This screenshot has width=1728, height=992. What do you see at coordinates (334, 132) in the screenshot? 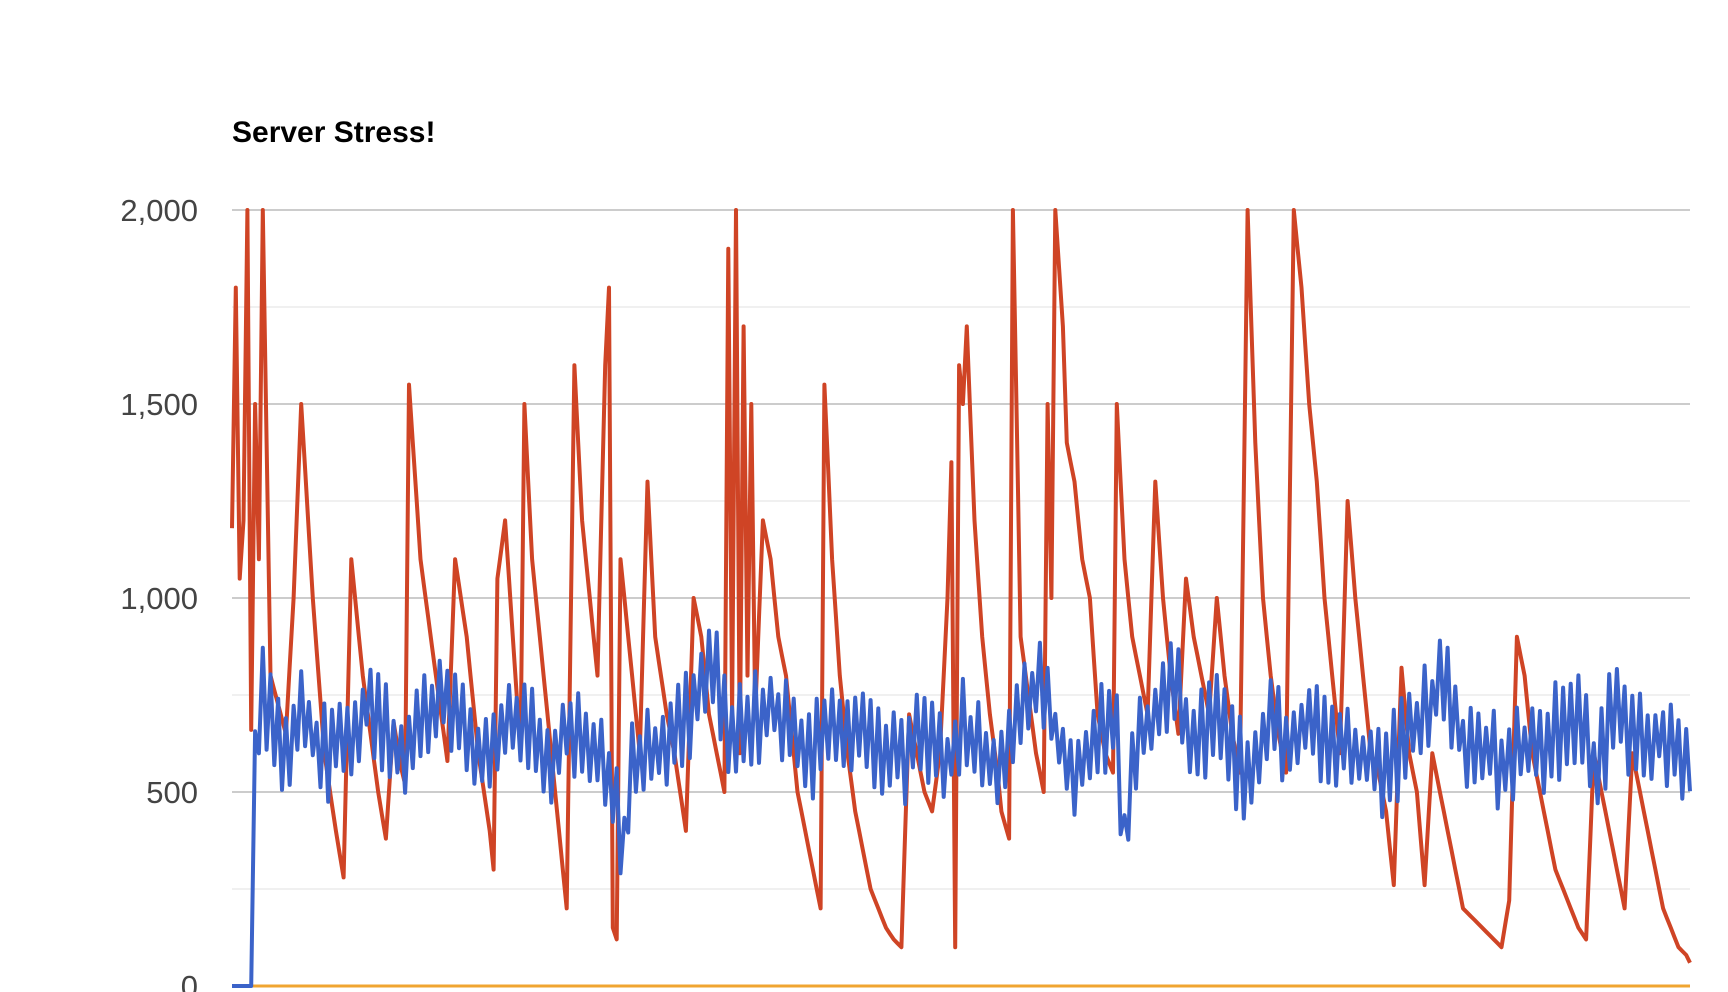
I see `chart-title: Server Stress!` at bounding box center [334, 132].